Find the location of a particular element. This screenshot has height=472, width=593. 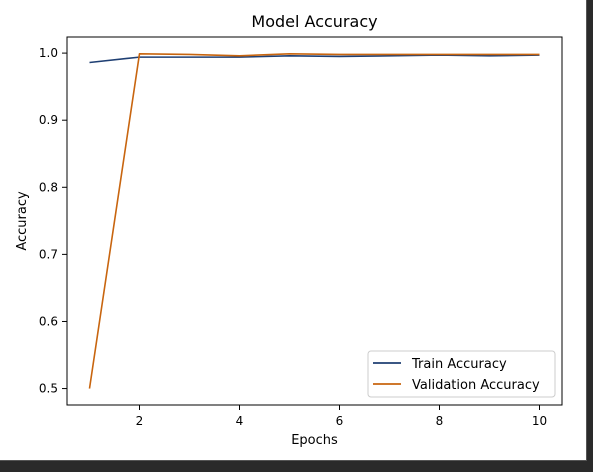

chart-legend: Train Accuracy Validation Accuracy is located at coordinates (461, 374).